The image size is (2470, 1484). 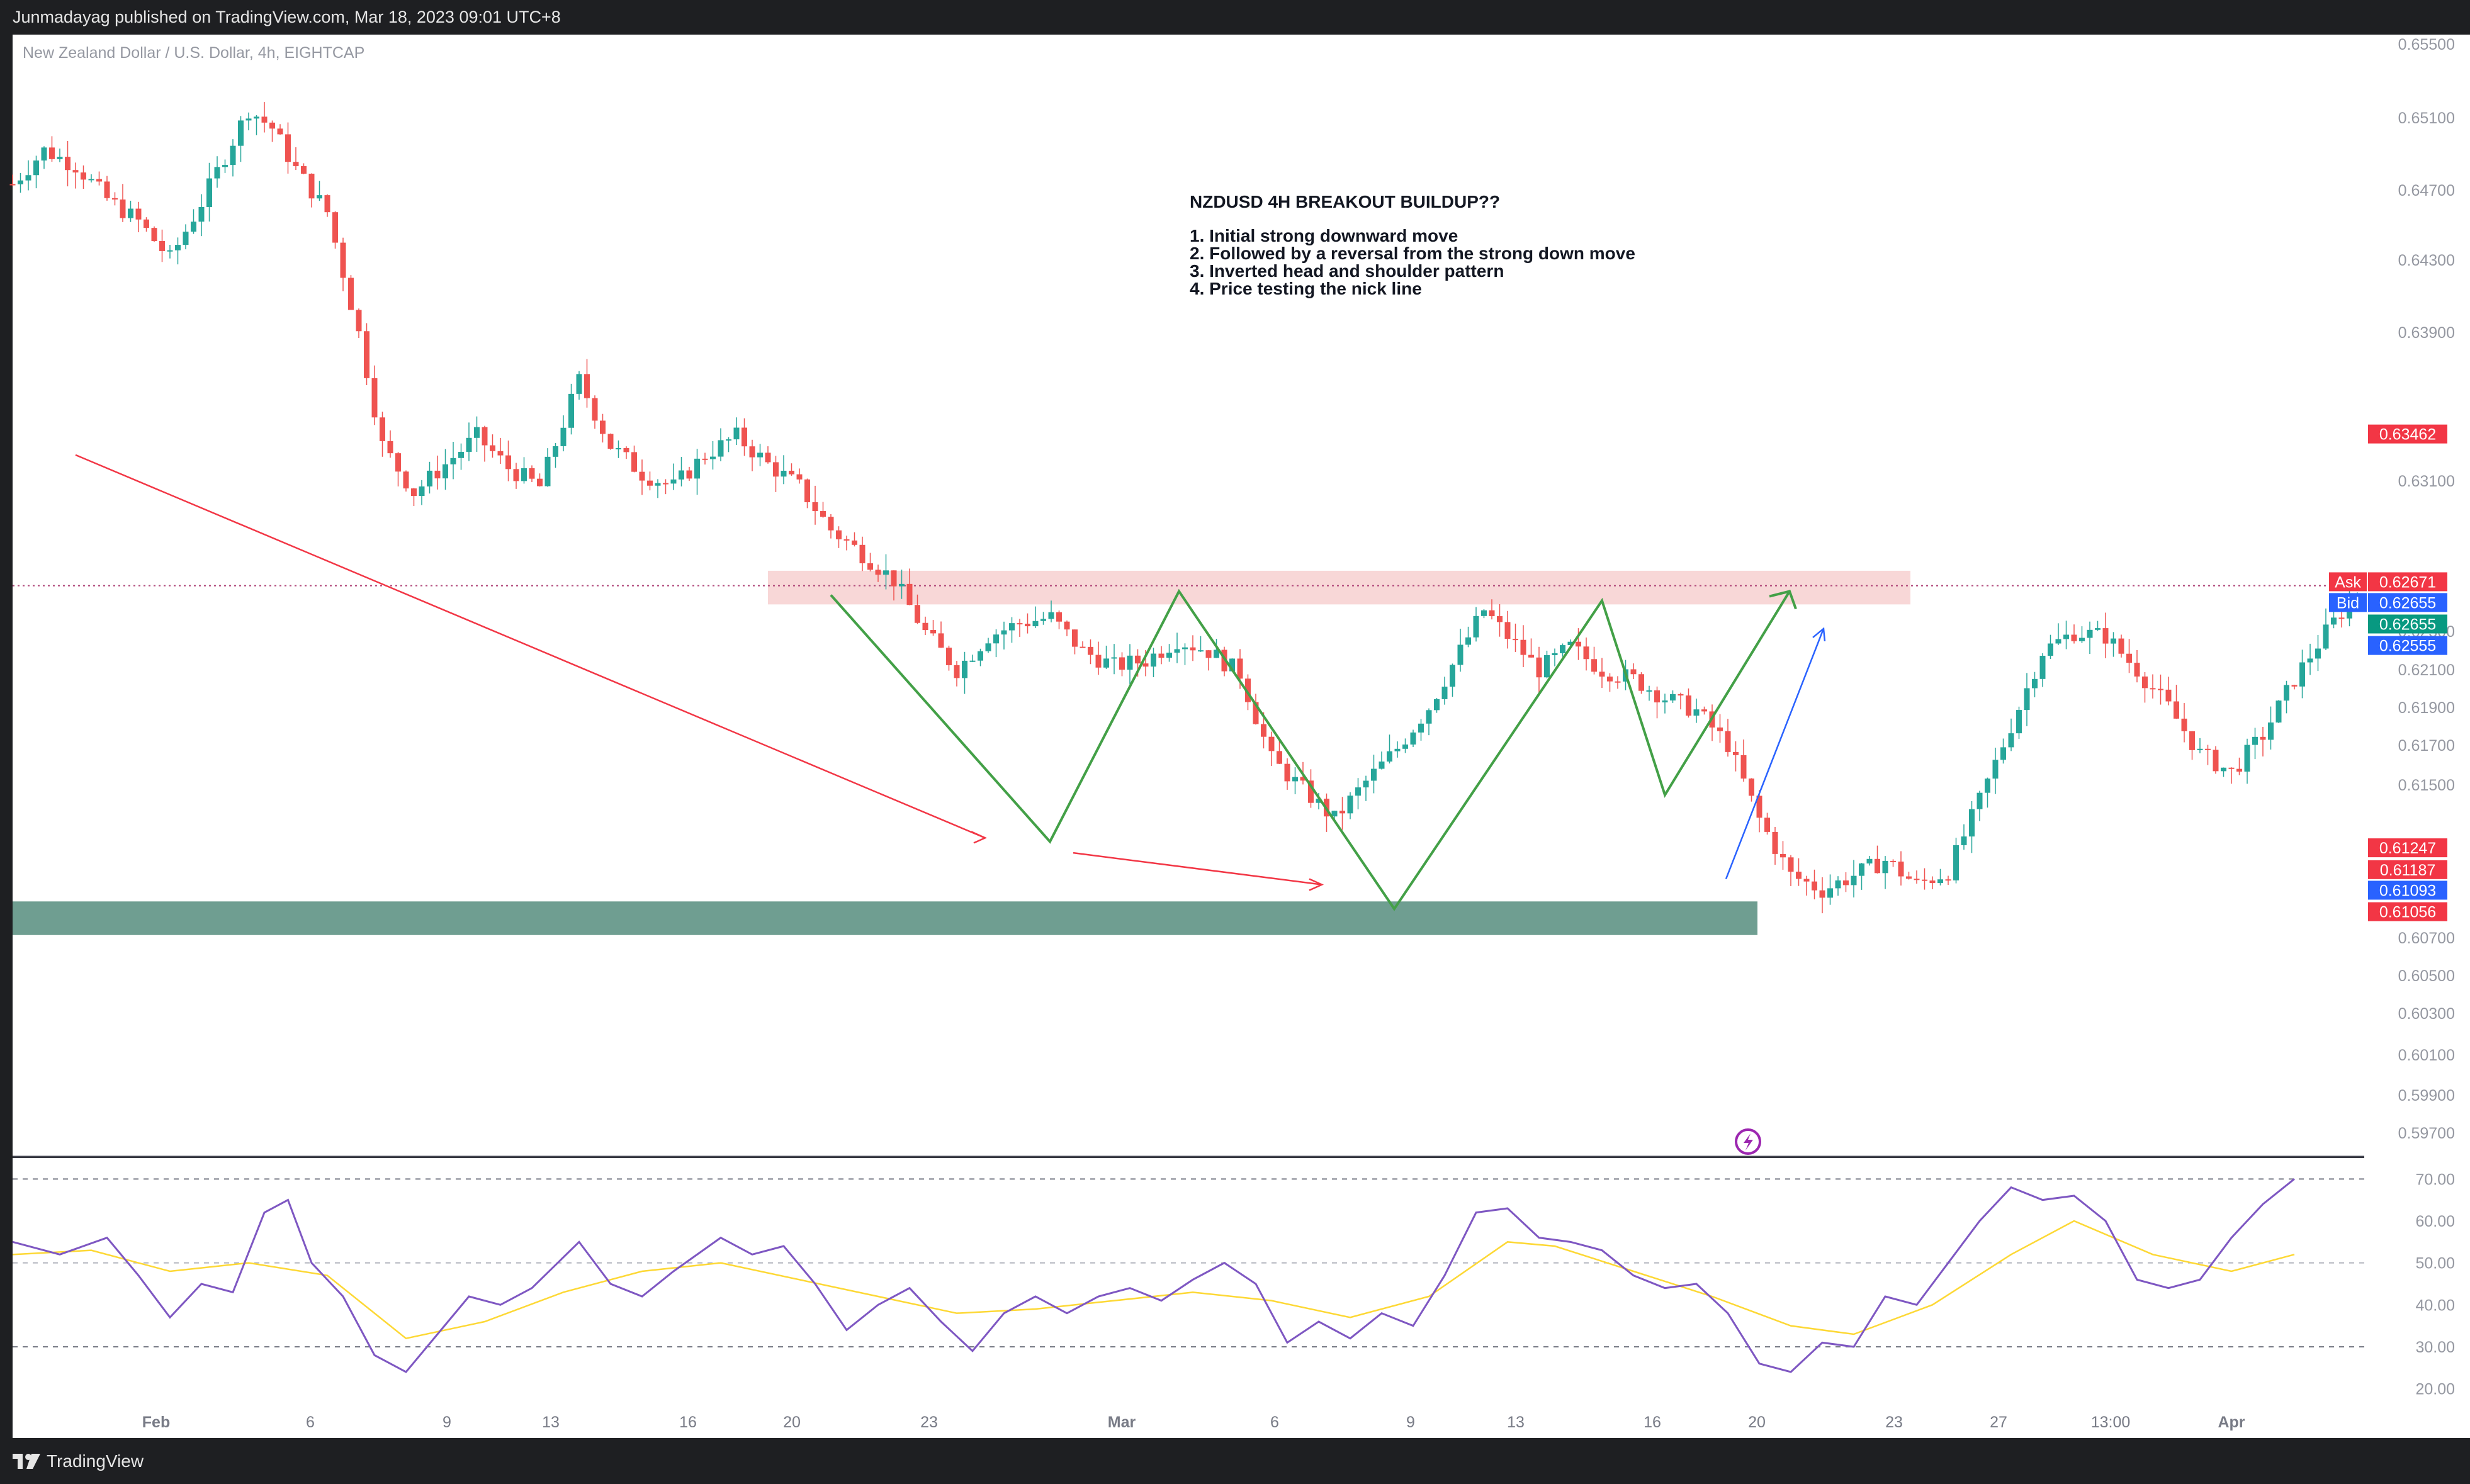 I want to click on tradingview-logo: TradingView, so click(x=79, y=1461).